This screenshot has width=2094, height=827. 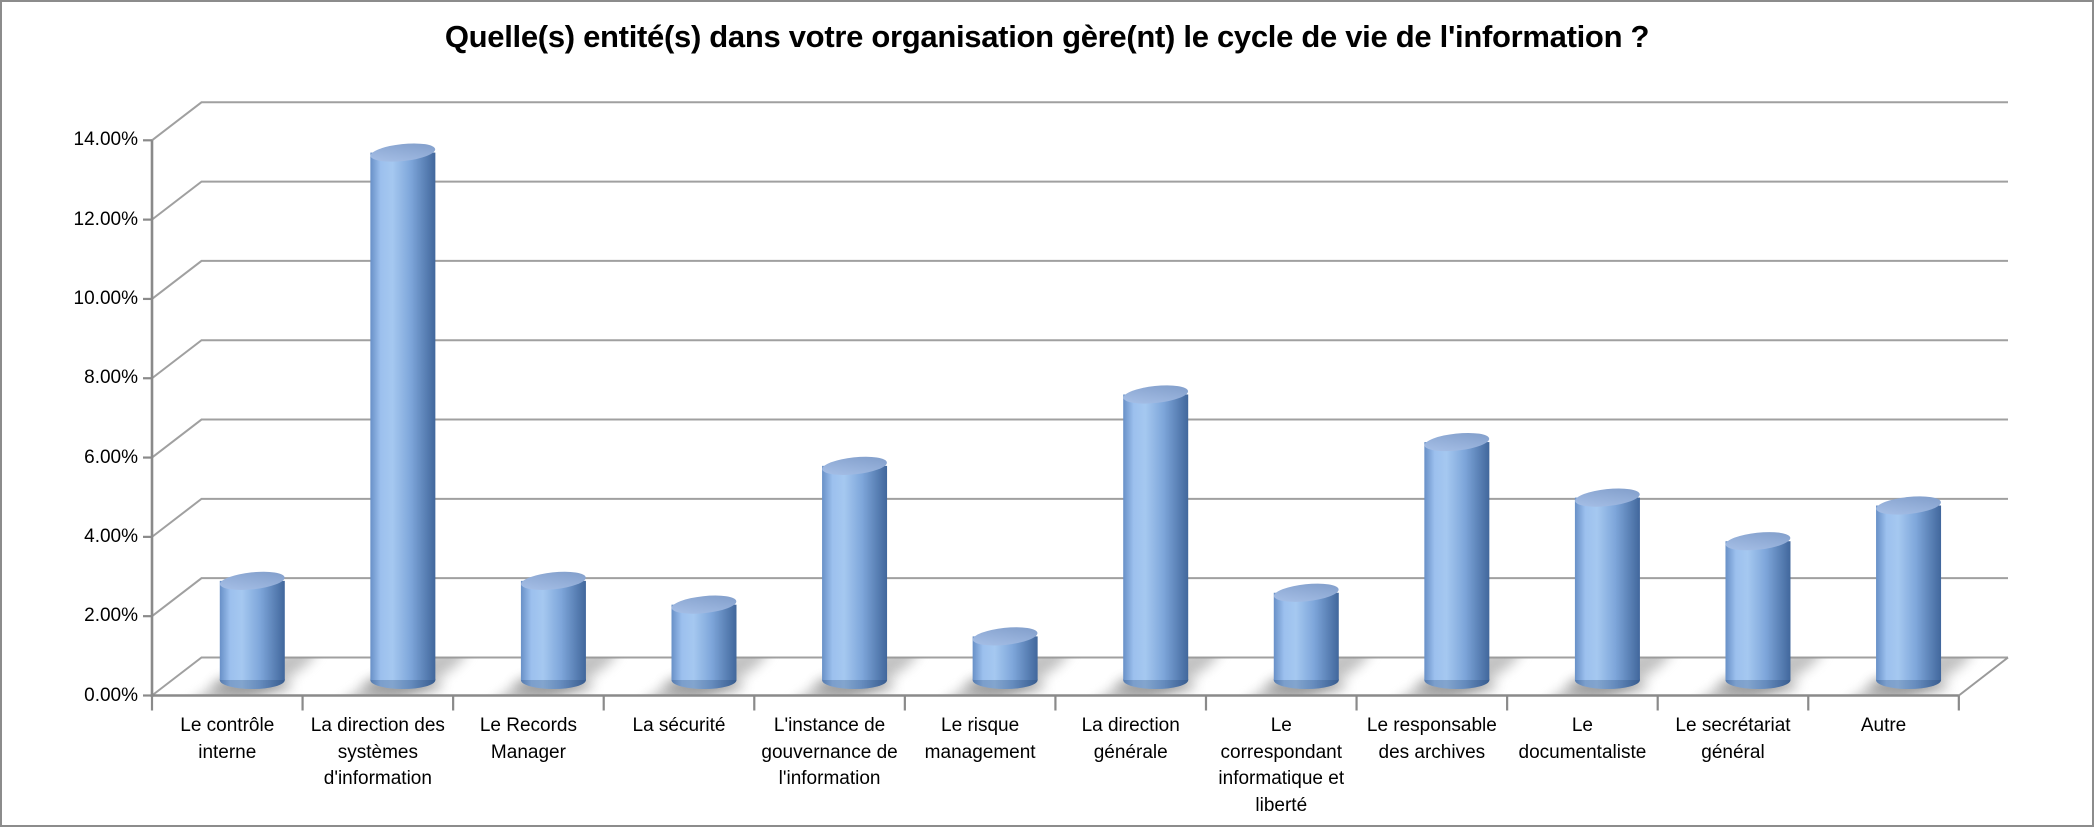 What do you see at coordinates (111, 616) in the screenshot?
I see `y-axis-tick-label: 2.00%` at bounding box center [111, 616].